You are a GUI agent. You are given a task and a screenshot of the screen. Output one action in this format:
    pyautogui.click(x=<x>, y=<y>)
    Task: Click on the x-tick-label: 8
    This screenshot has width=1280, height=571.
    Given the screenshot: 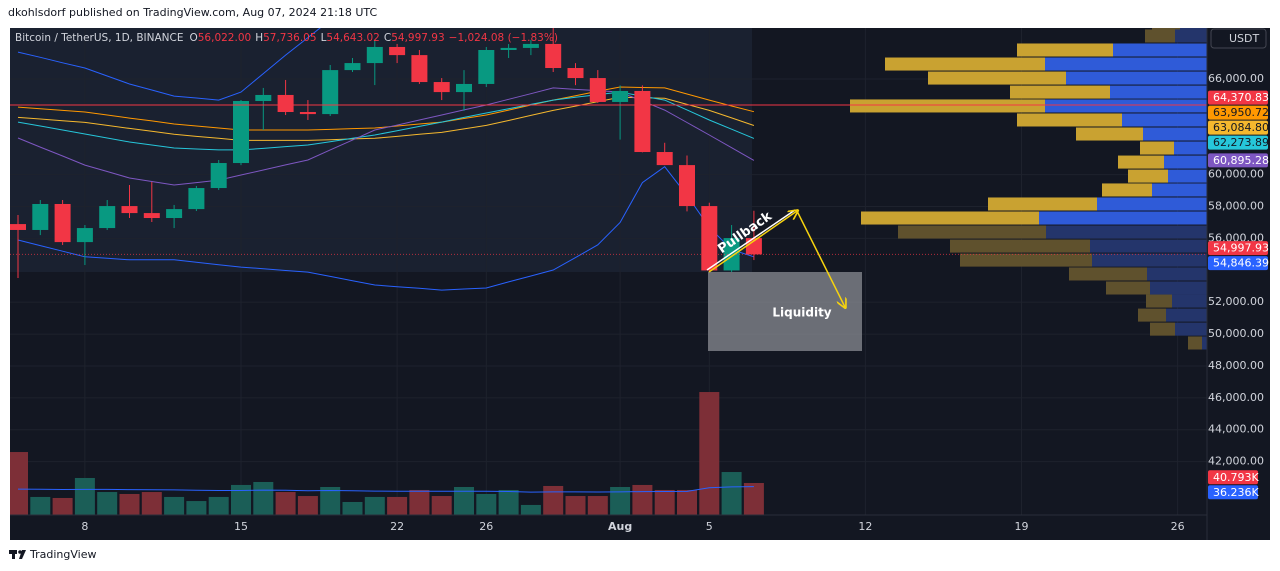 What is the action you would take?
    pyautogui.click(x=84, y=526)
    